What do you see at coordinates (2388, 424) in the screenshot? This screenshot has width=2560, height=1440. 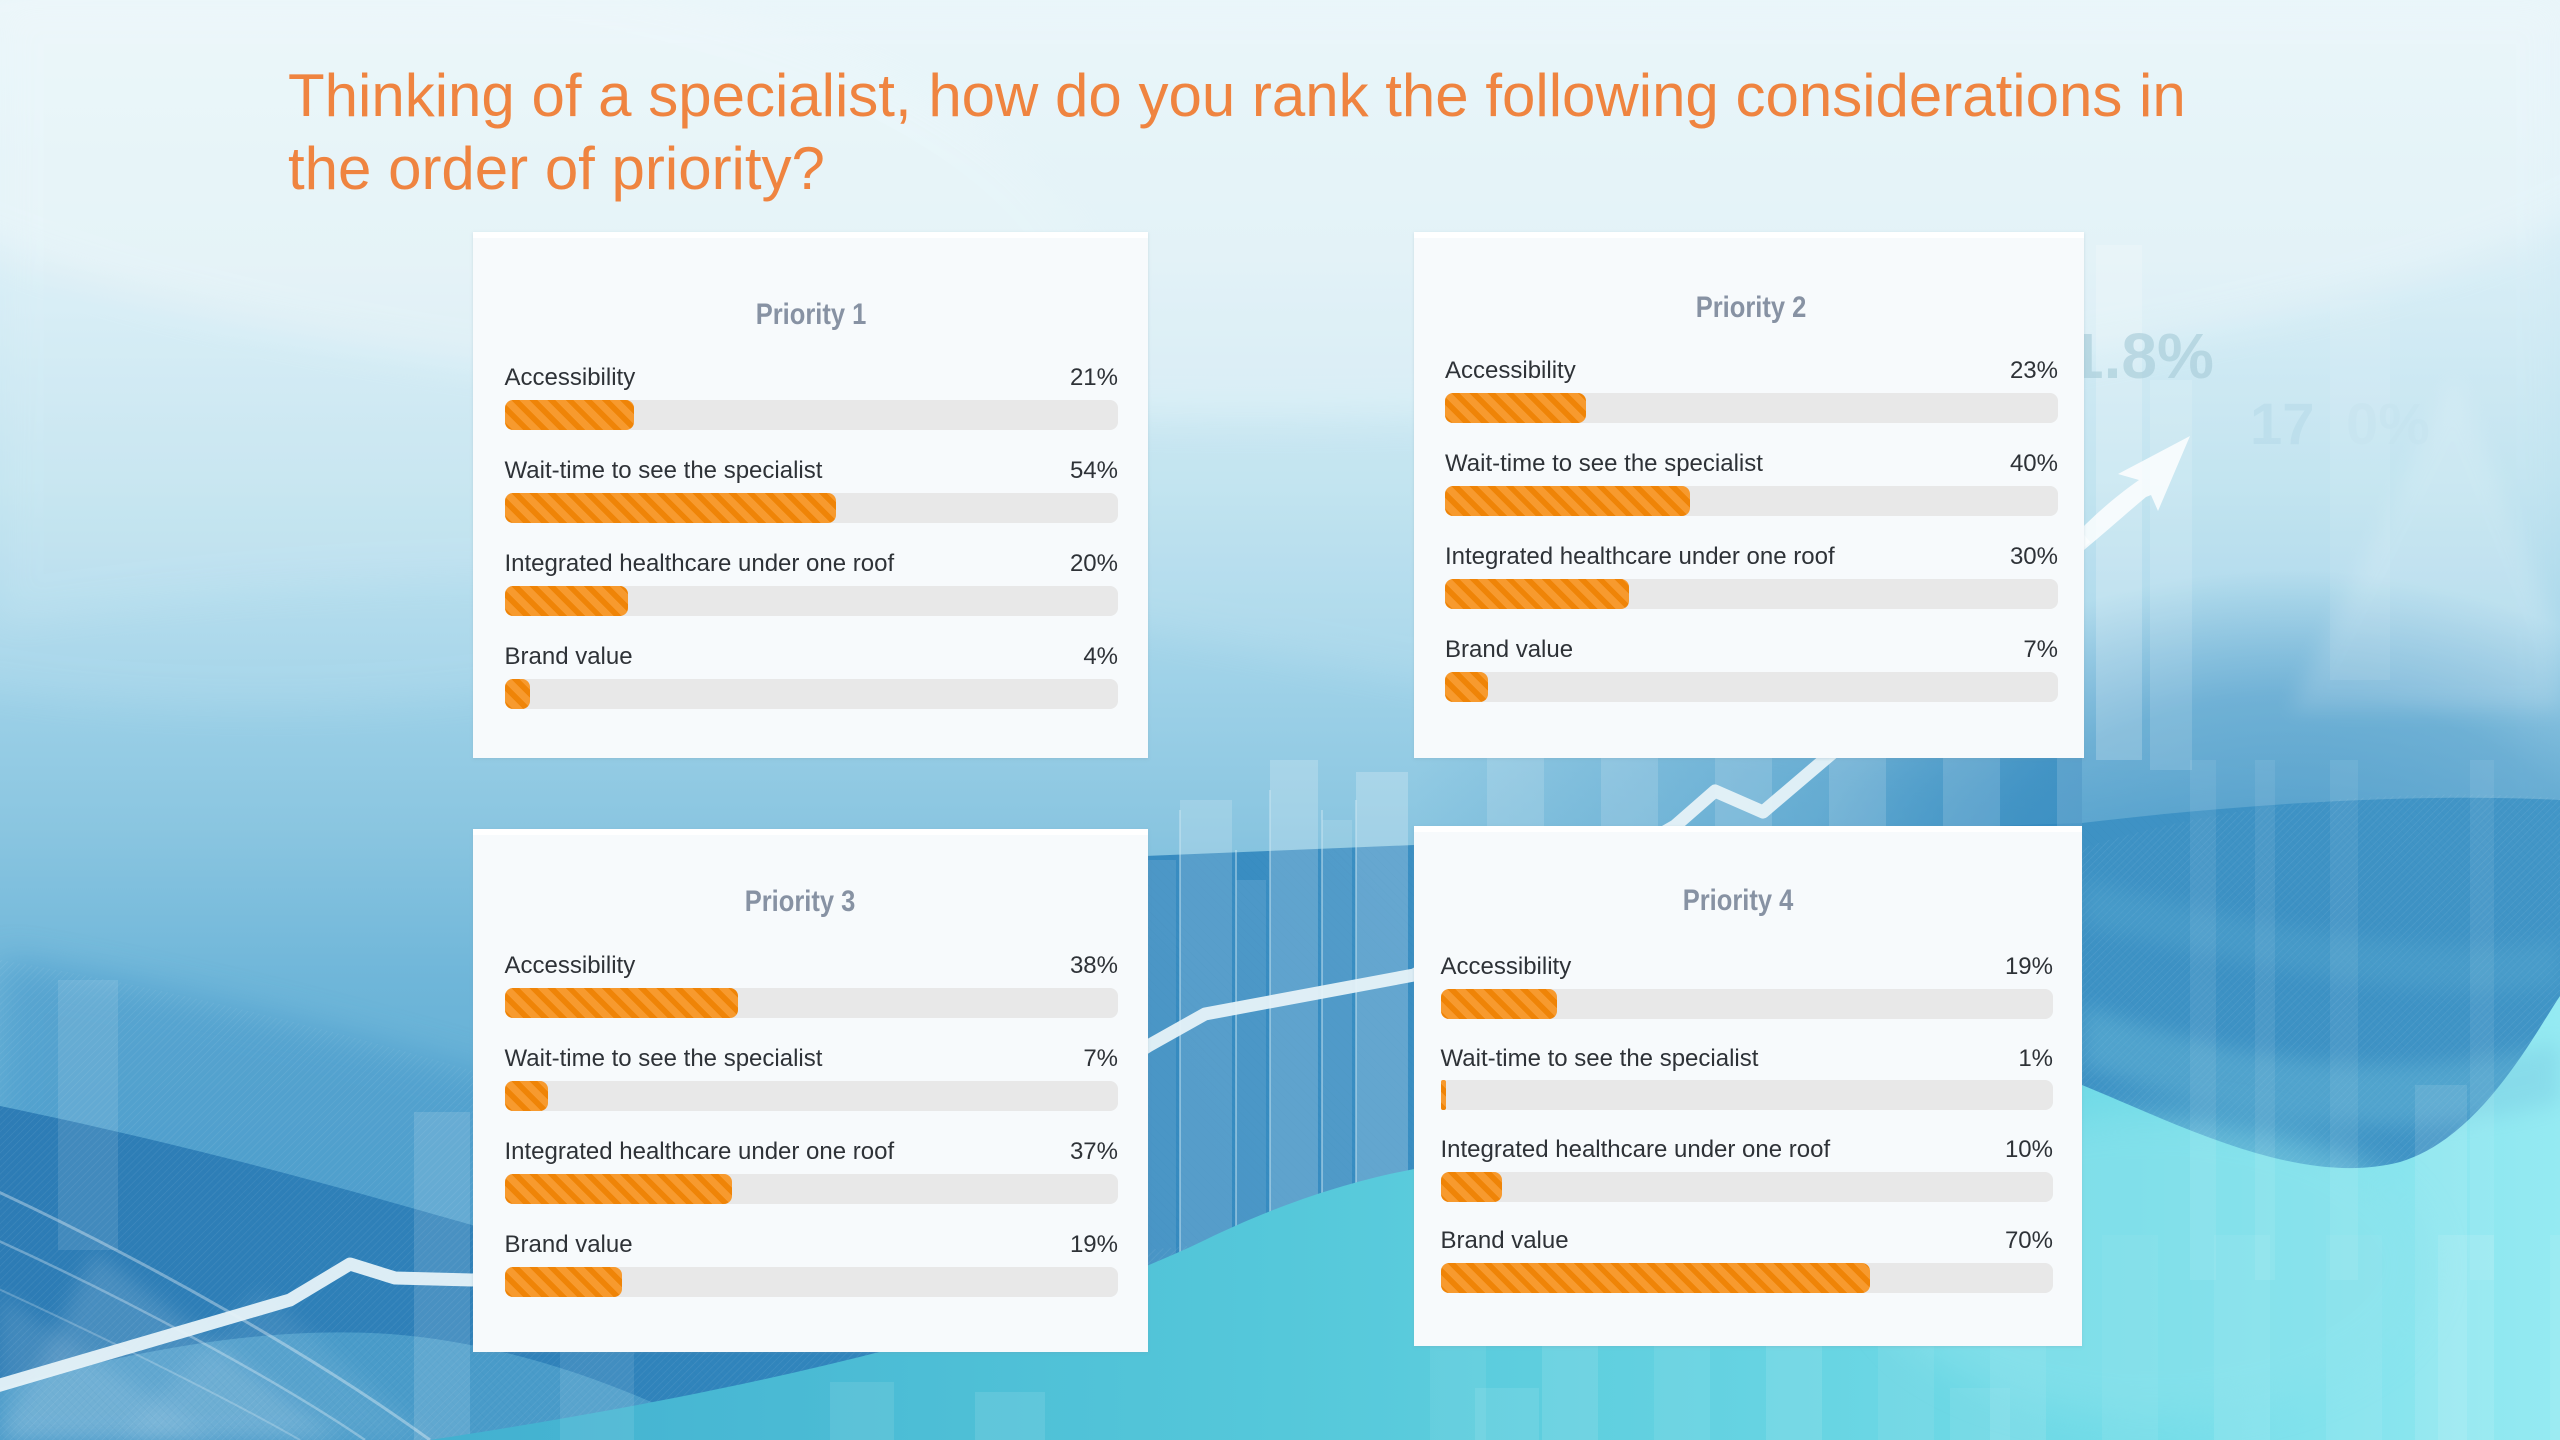 I see `svg-text: 0%` at bounding box center [2388, 424].